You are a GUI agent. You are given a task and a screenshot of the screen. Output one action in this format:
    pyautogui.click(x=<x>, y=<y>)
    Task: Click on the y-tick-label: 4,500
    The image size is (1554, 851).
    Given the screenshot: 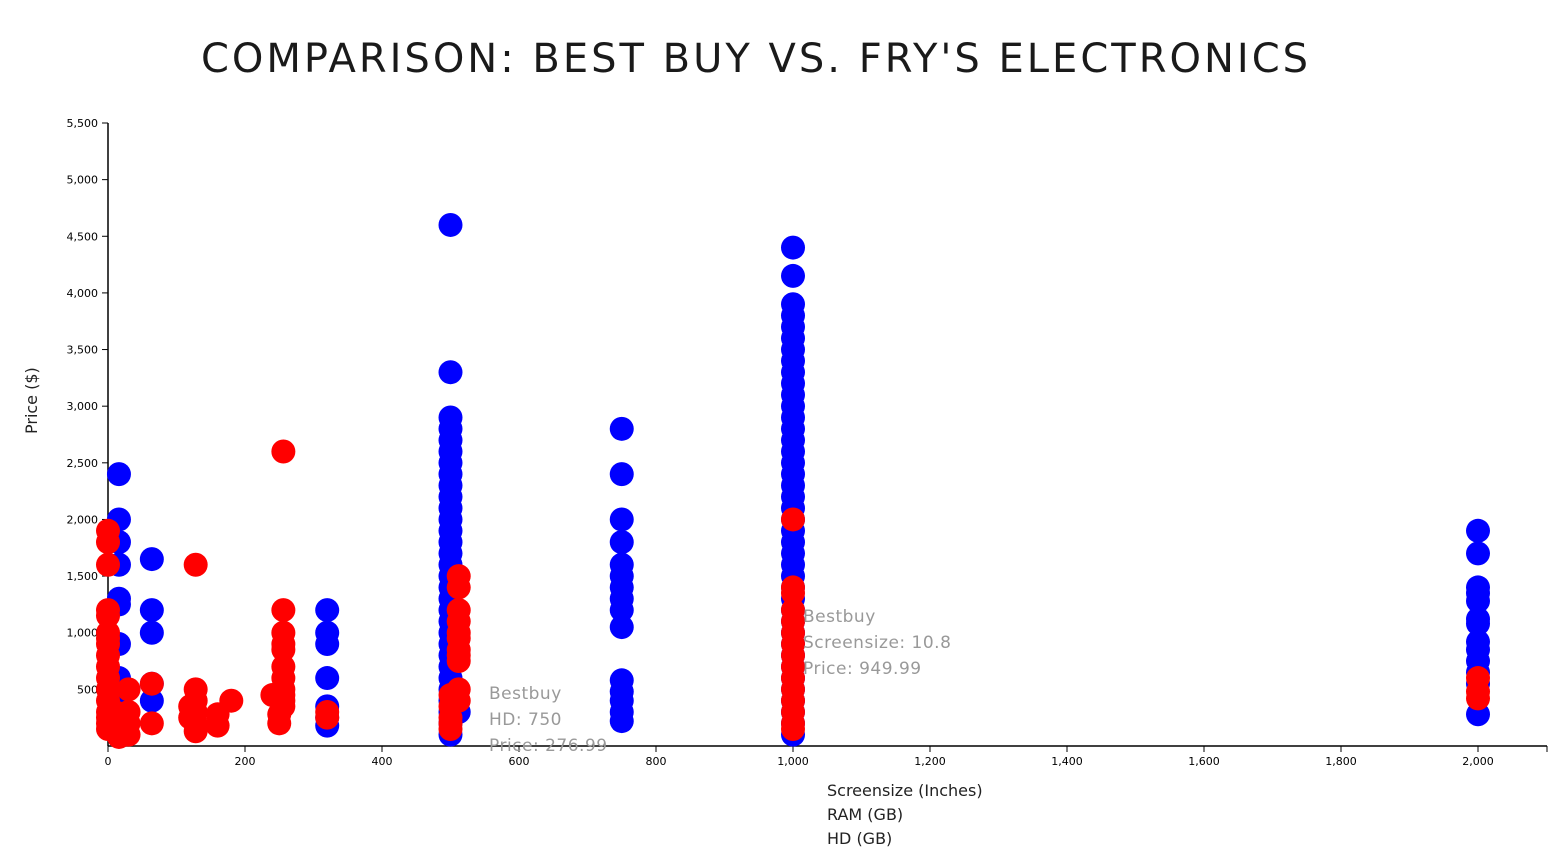 What is the action you would take?
    pyautogui.click(x=83, y=236)
    